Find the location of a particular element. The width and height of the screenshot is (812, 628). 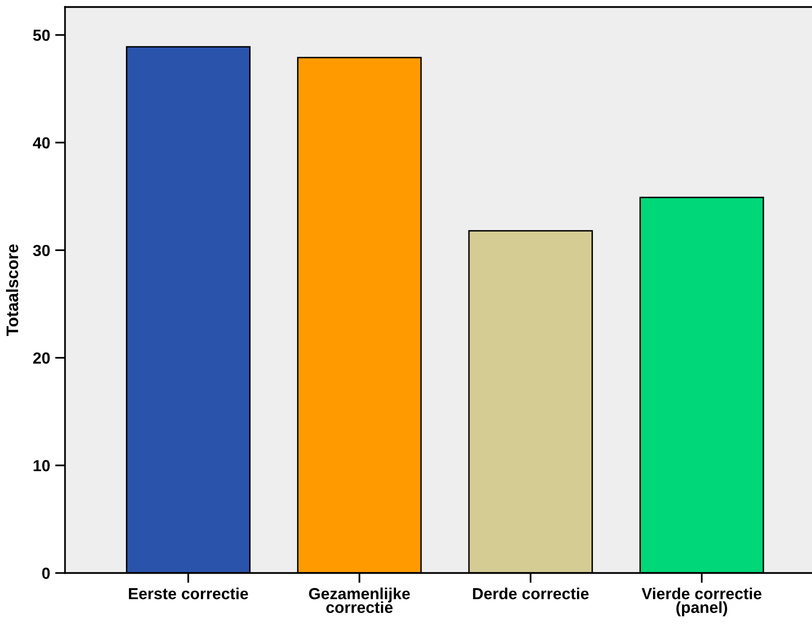

x-tick-label: Derde correctie is located at coordinates (531, 594).